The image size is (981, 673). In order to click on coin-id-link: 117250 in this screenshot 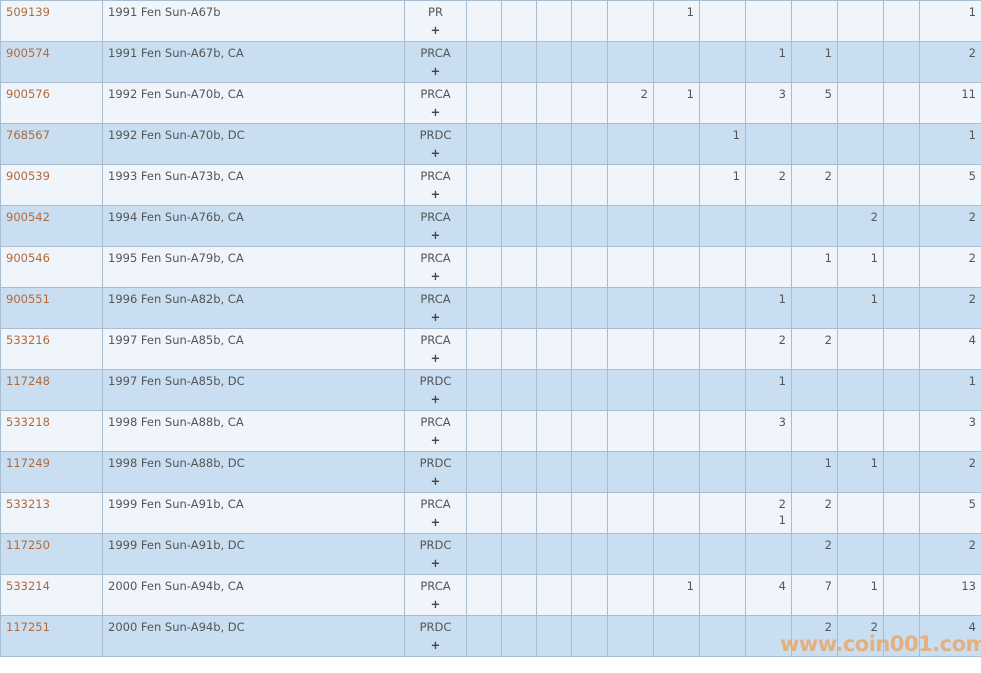, I will do `click(28, 545)`.